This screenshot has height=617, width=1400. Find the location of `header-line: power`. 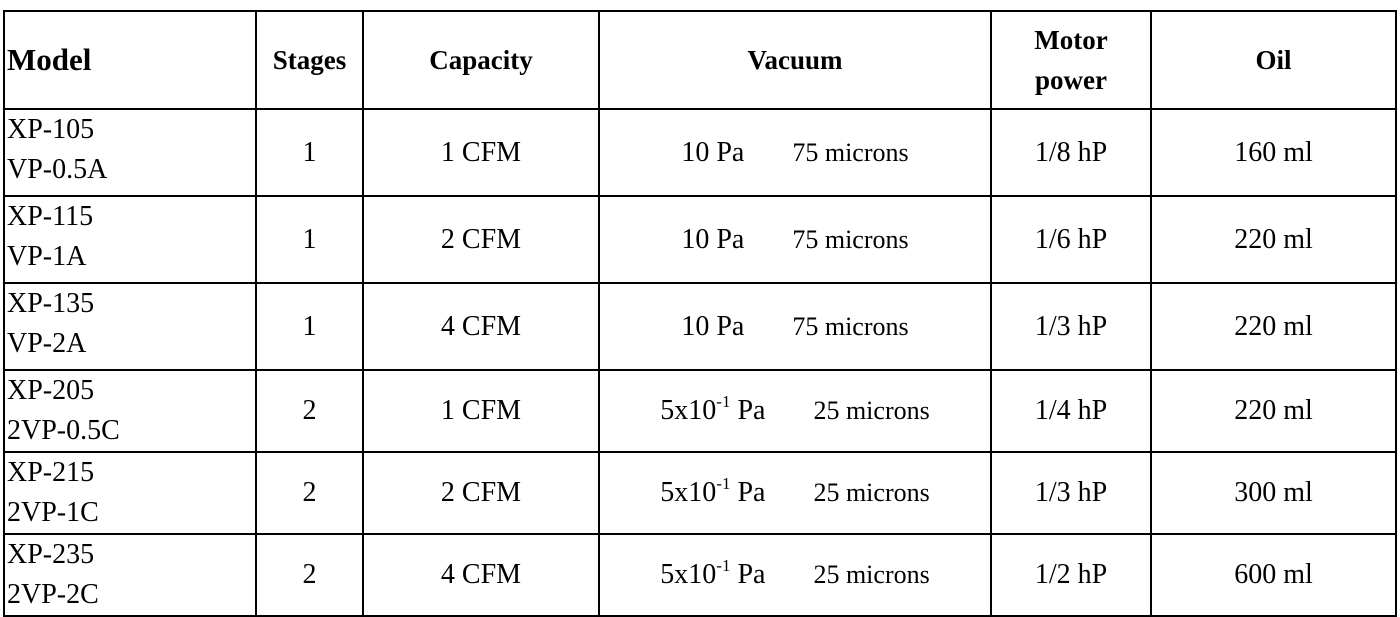

header-line: power is located at coordinates (1071, 80).